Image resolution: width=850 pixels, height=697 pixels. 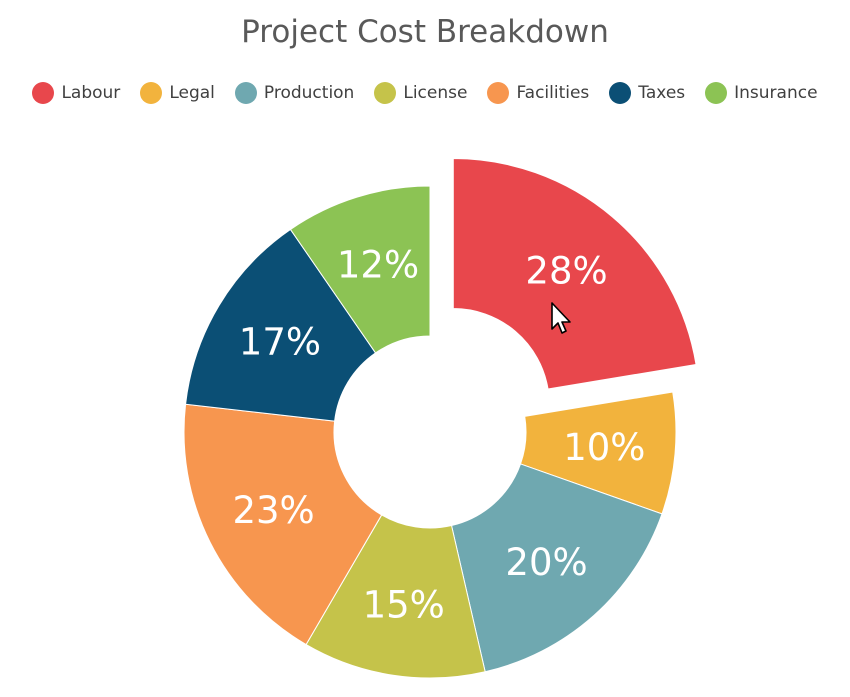 I want to click on legend-item-legal: Legal, so click(x=177, y=93).